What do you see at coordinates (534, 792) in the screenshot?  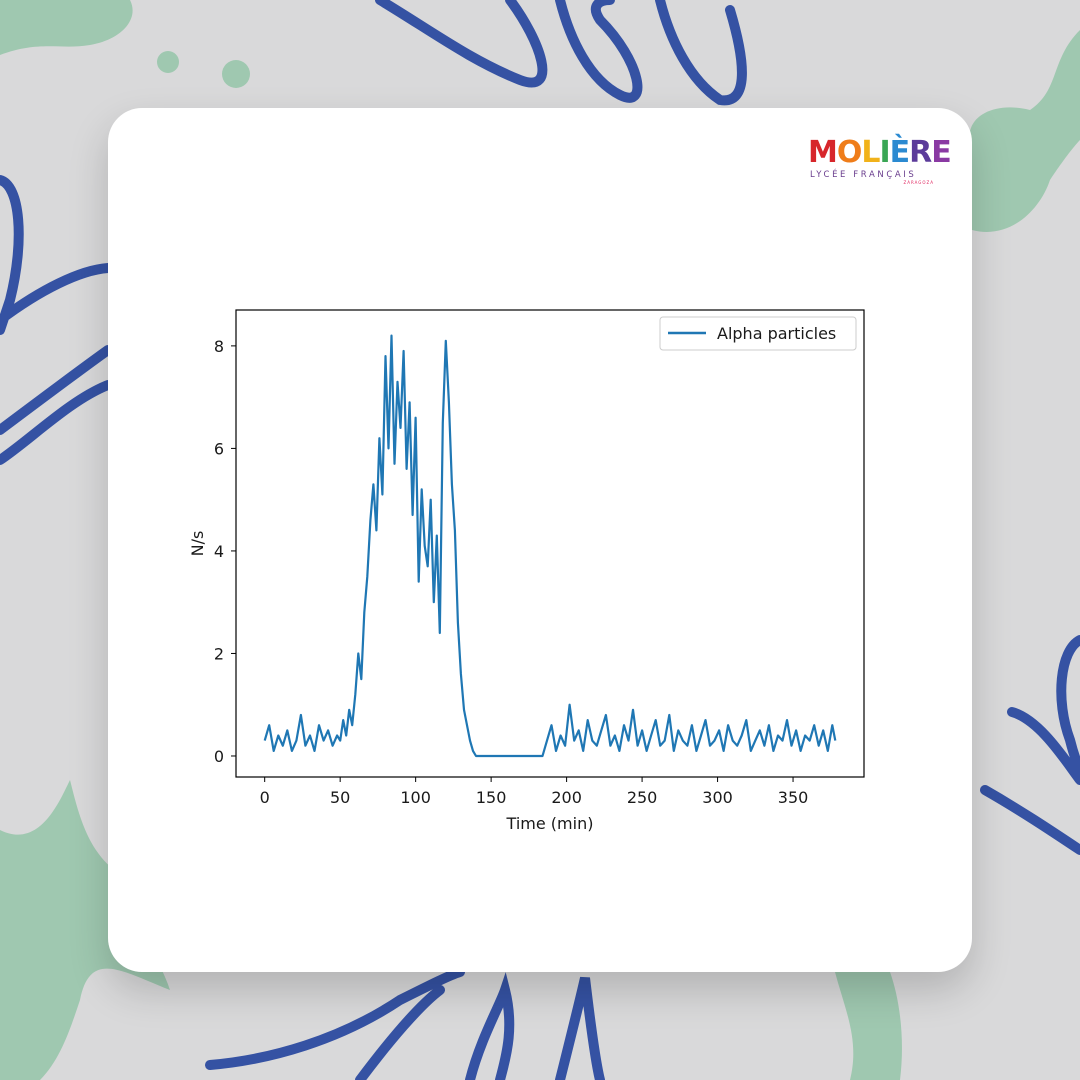 I see `x-axis: 0 50 100 150 200 250 300 350` at bounding box center [534, 792].